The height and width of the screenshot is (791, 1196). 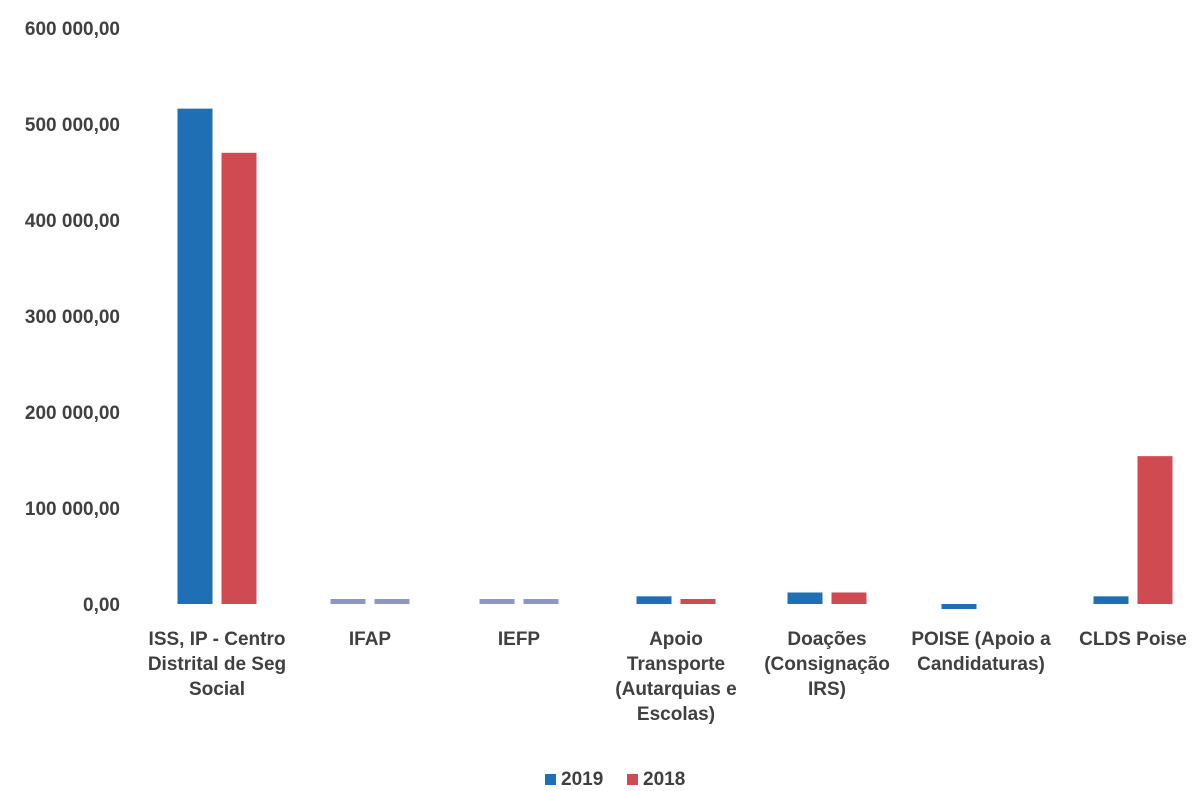 What do you see at coordinates (101, 605) in the screenshot?
I see `y-tick-label: 0,00` at bounding box center [101, 605].